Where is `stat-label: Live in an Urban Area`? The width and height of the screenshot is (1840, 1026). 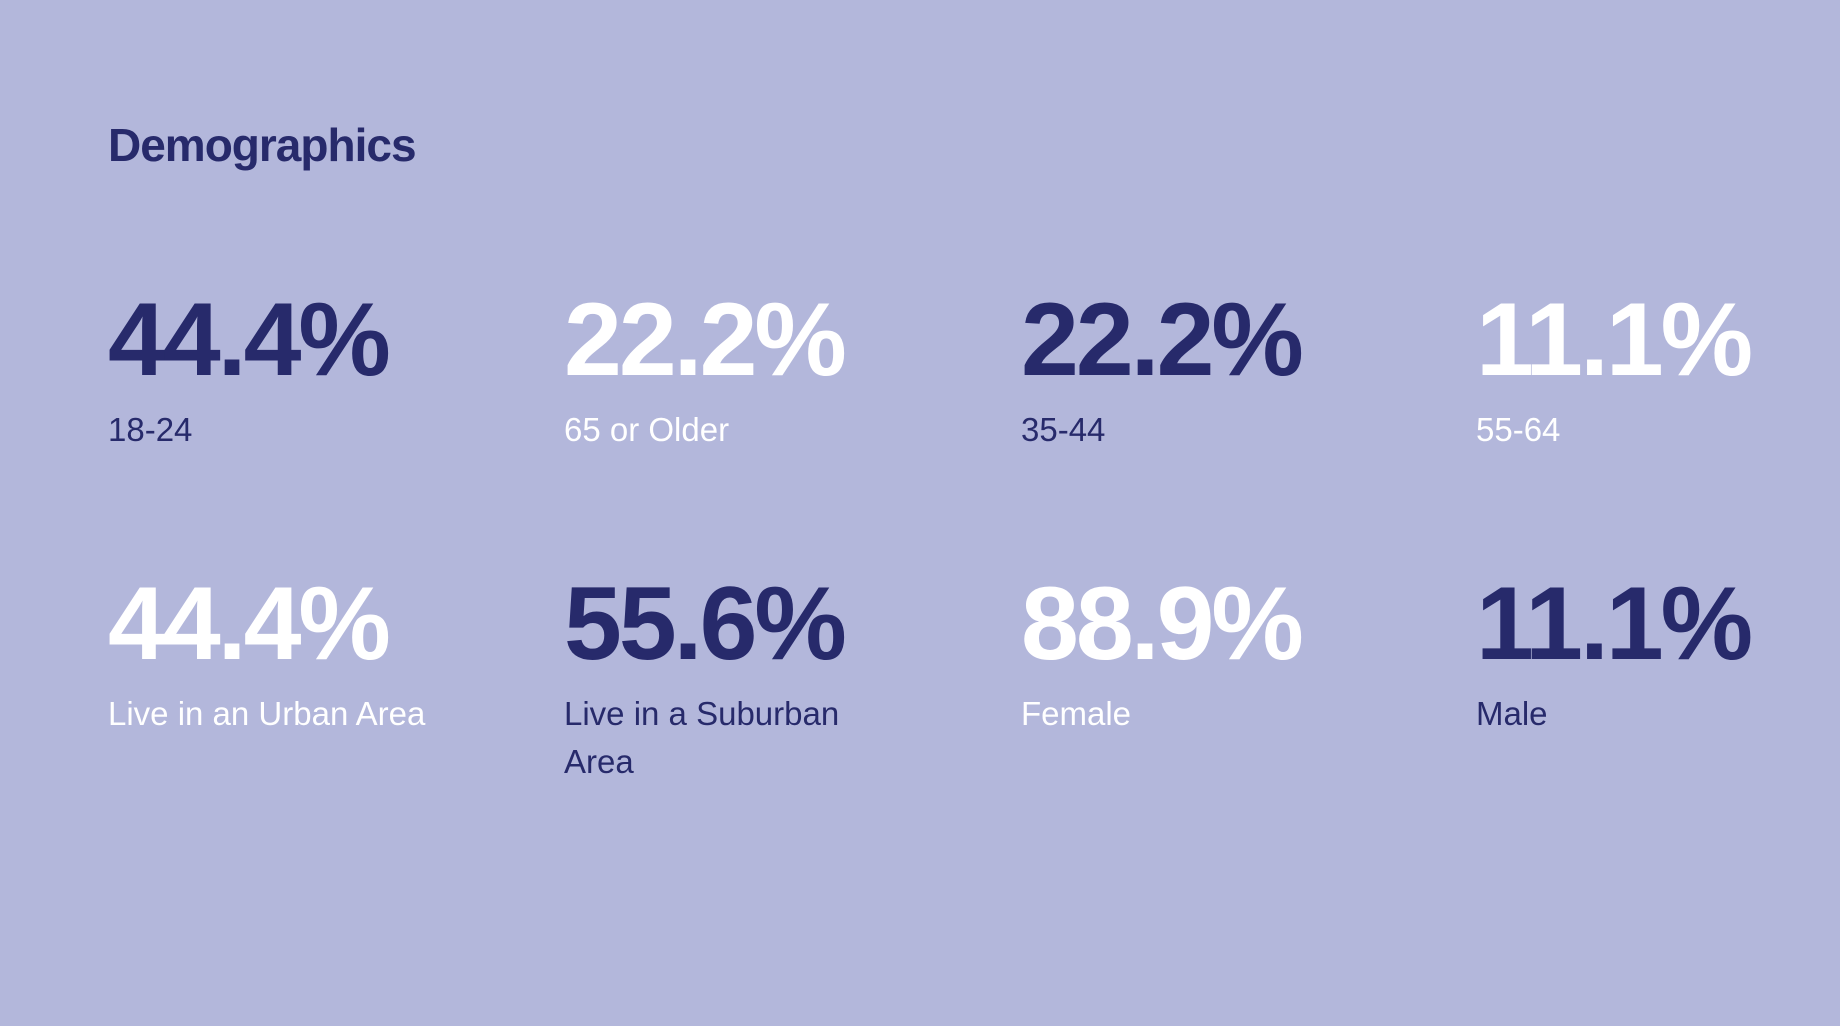
stat-label: Live in an Urban Area is located at coordinates (267, 713).